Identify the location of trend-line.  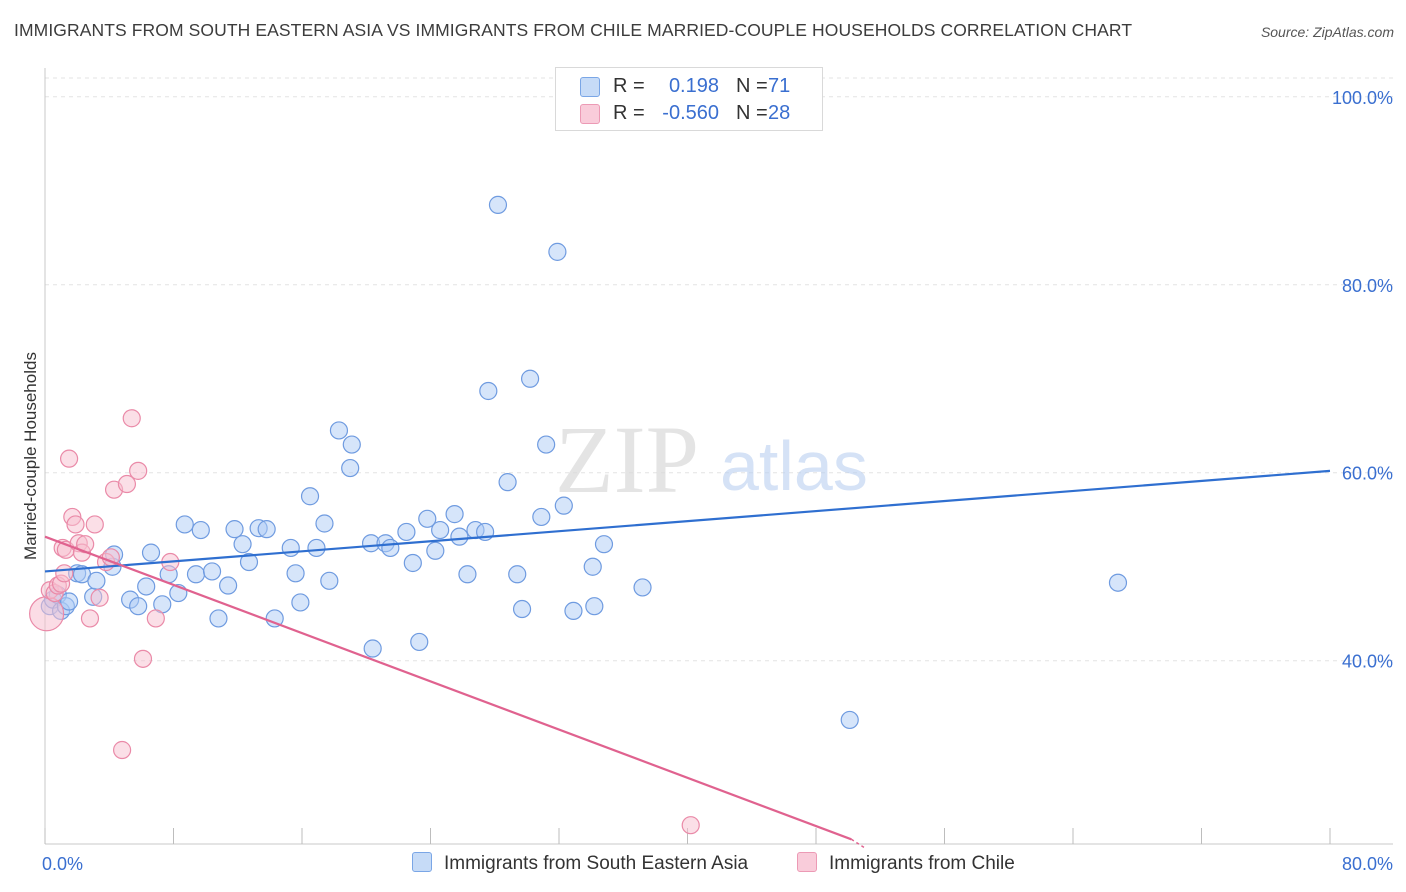
(687, 521).